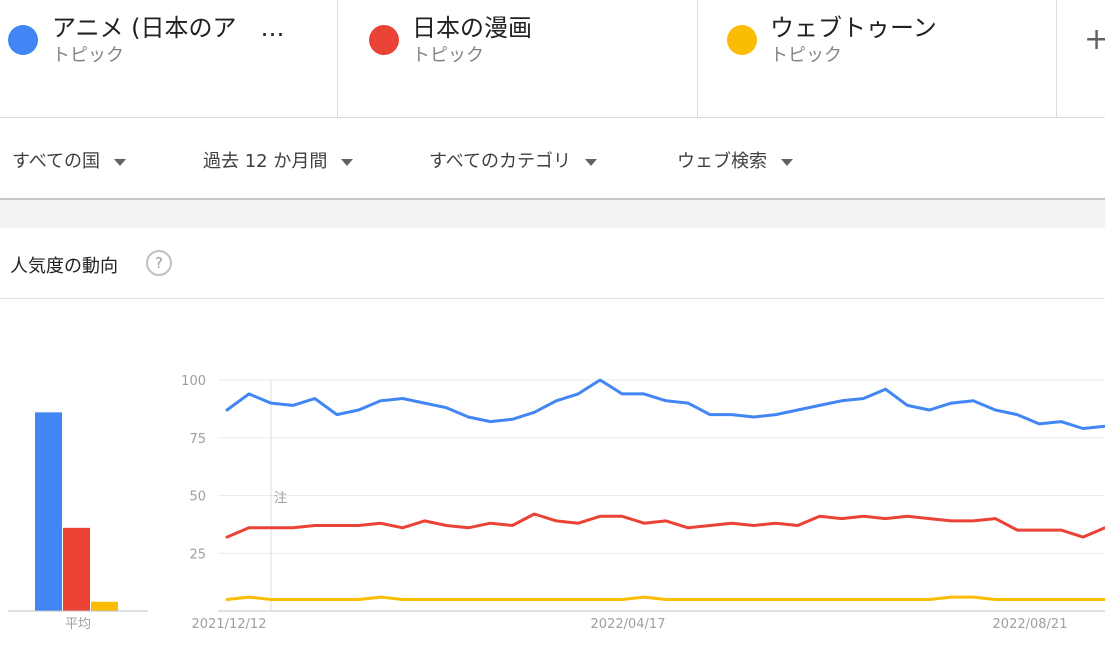 This screenshot has height=645, width=1105. What do you see at coordinates (197, 497) in the screenshot?
I see `y-tick-label: 50` at bounding box center [197, 497].